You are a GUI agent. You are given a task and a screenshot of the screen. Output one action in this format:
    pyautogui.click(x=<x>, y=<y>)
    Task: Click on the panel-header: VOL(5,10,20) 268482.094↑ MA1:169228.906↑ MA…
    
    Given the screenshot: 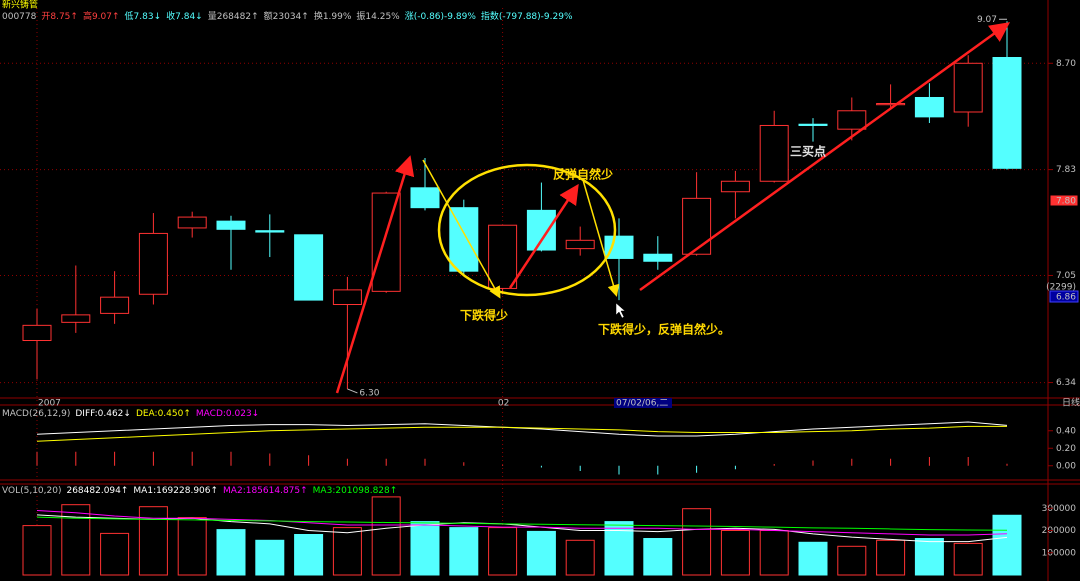 What is the action you would take?
    pyautogui.click(x=199, y=491)
    